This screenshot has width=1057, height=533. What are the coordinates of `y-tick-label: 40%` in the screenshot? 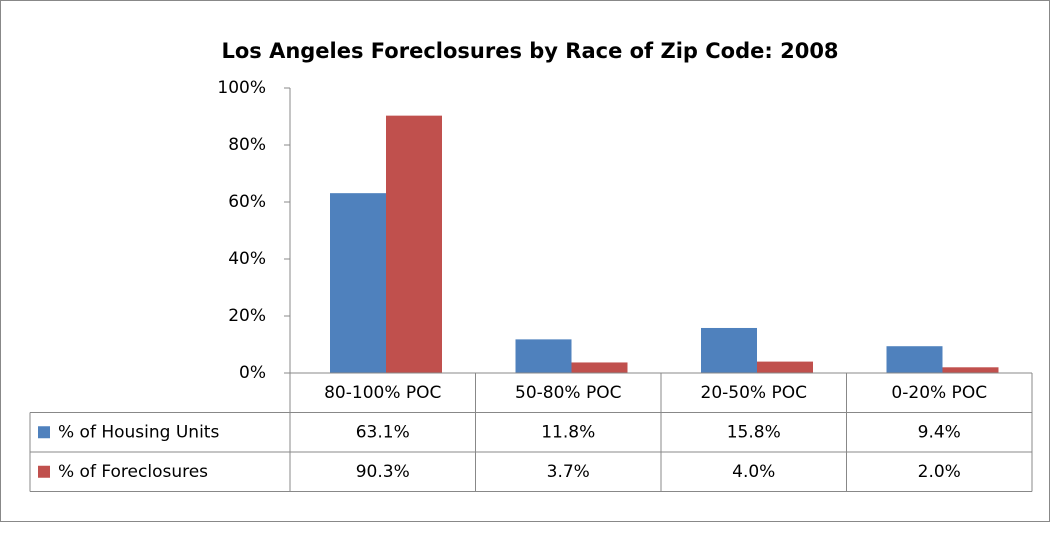 It's located at (247, 259).